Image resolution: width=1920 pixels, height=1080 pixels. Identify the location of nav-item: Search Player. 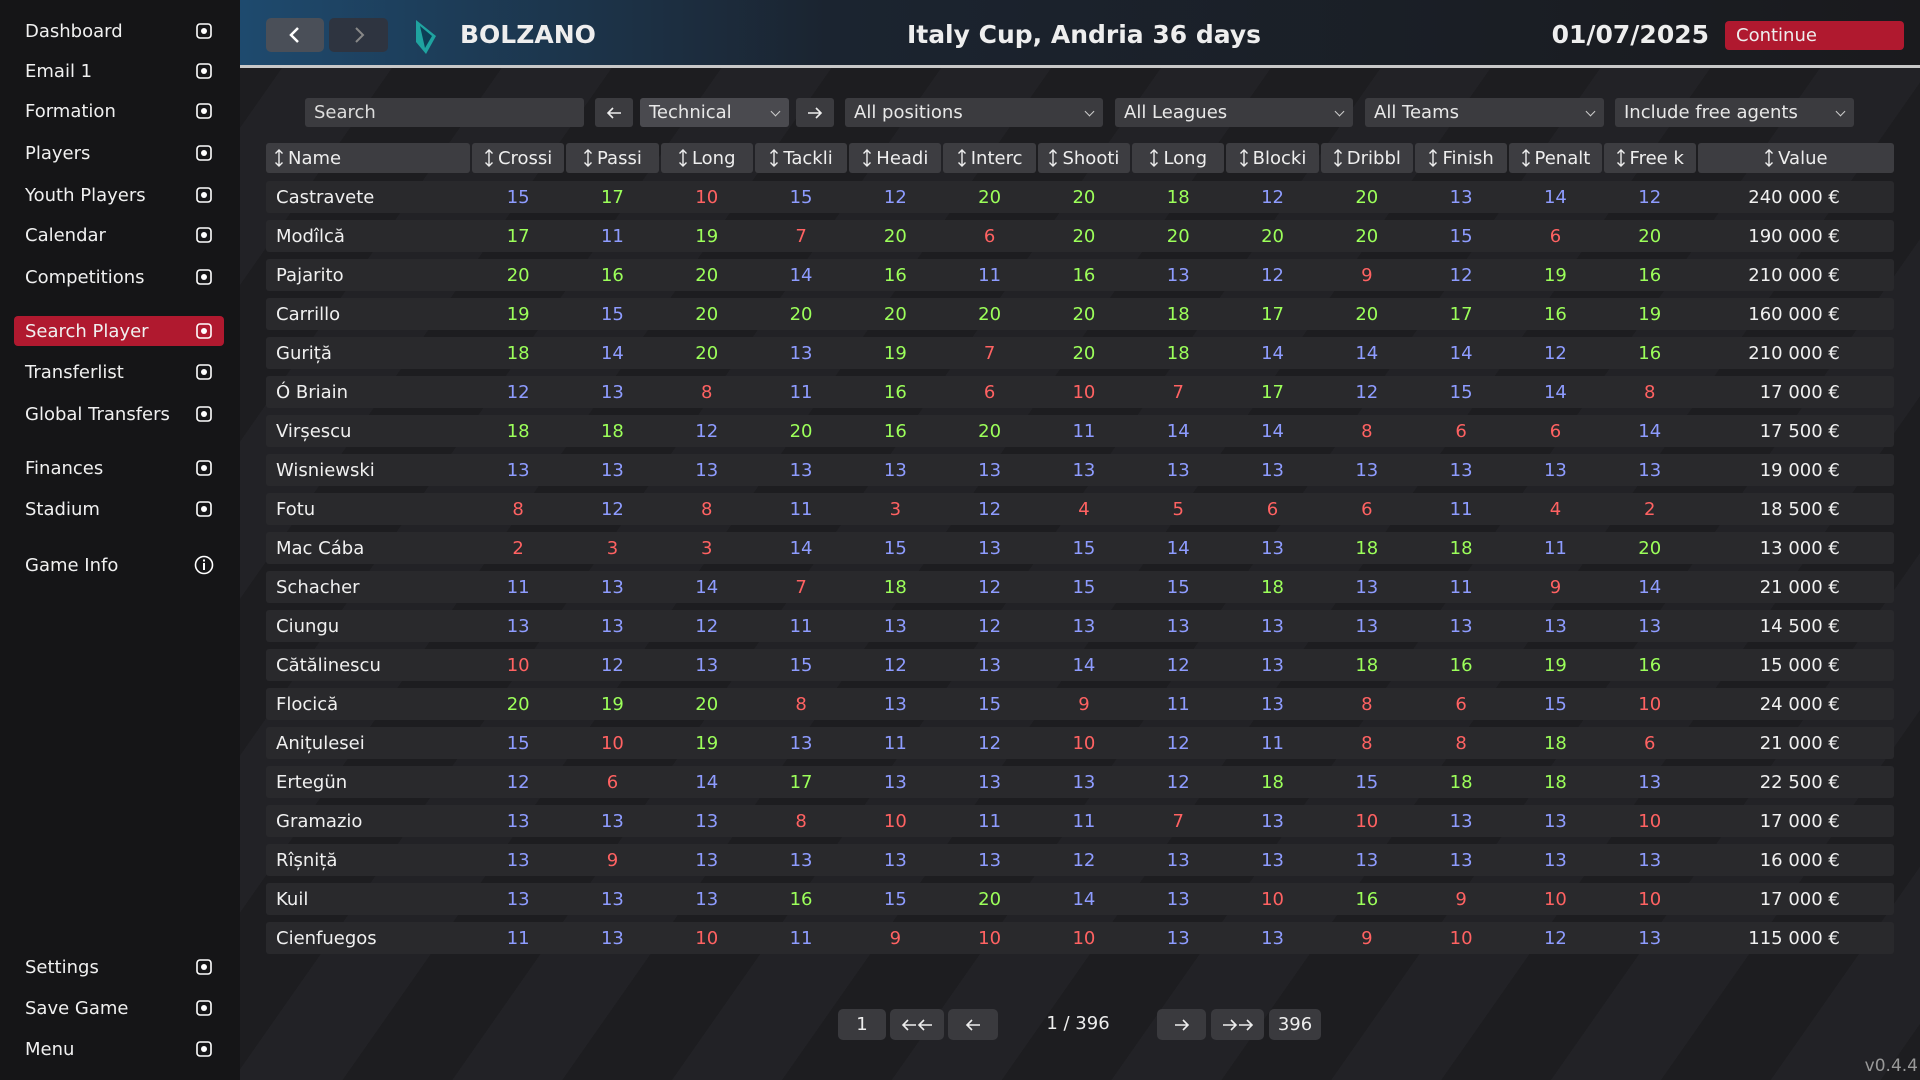
(119, 331).